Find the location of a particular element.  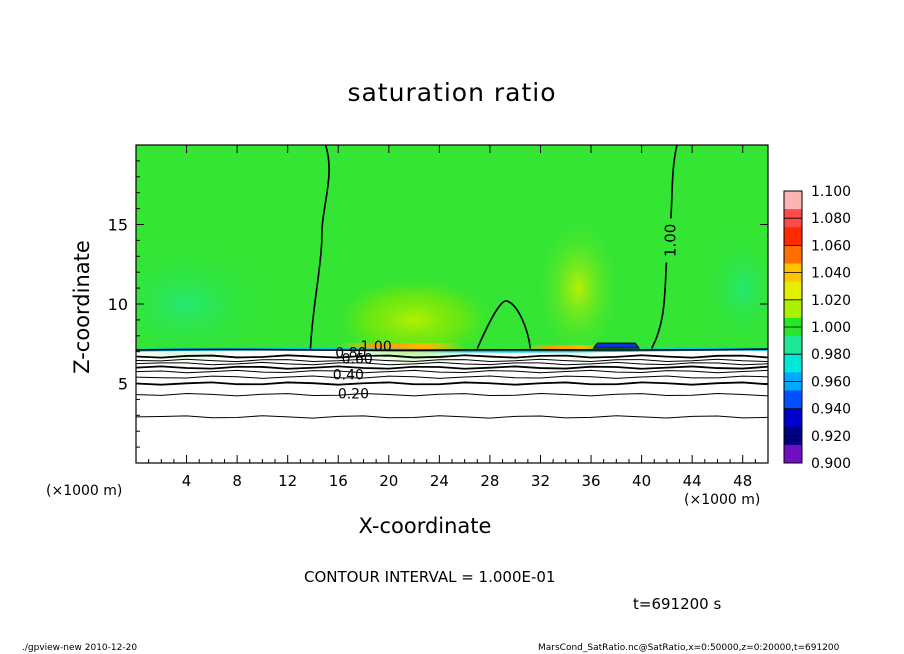

x-tick-label: 20 is located at coordinates (388, 481).